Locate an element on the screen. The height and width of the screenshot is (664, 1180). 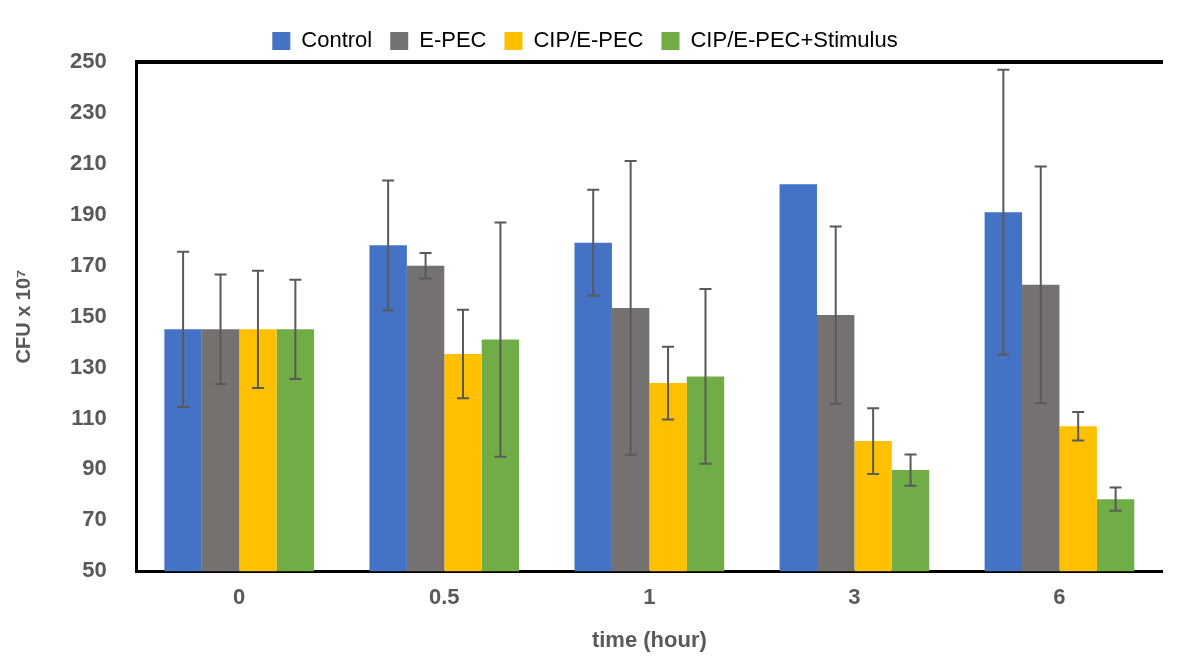
y-tick-label: 230 is located at coordinates (88, 111).